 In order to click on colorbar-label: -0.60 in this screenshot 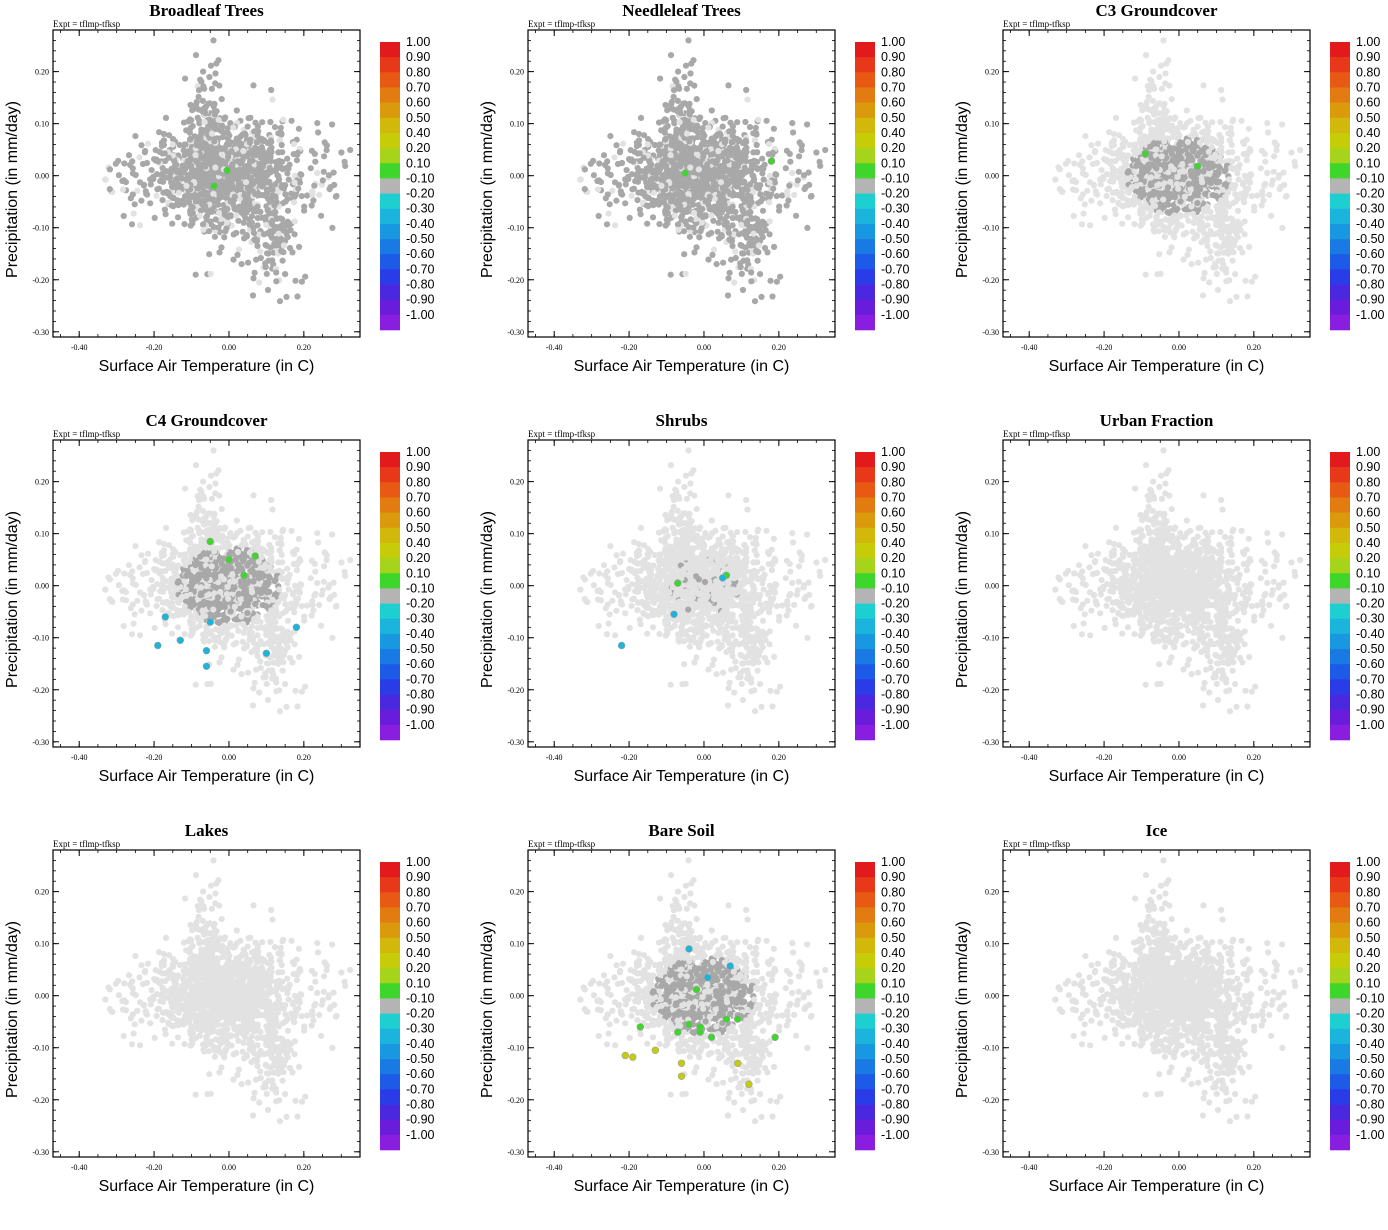, I will do `click(895, 254)`.